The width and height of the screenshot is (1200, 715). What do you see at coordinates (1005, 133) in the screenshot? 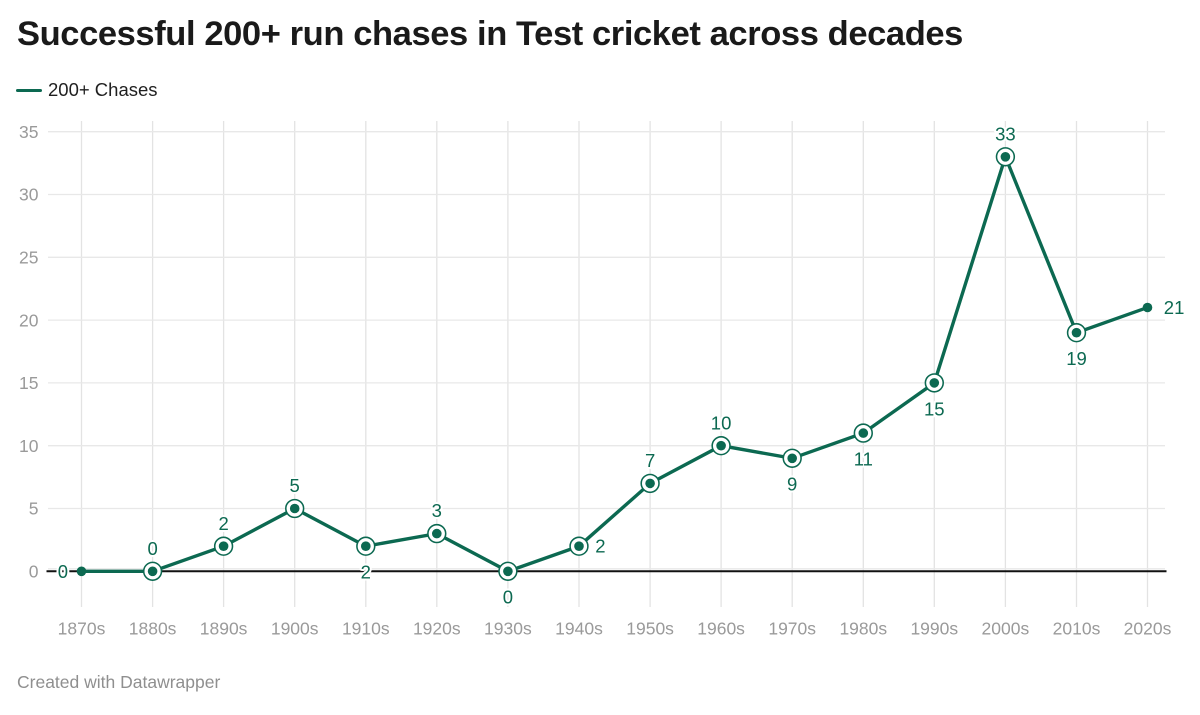
I see `svg-text: 33` at bounding box center [1005, 133].